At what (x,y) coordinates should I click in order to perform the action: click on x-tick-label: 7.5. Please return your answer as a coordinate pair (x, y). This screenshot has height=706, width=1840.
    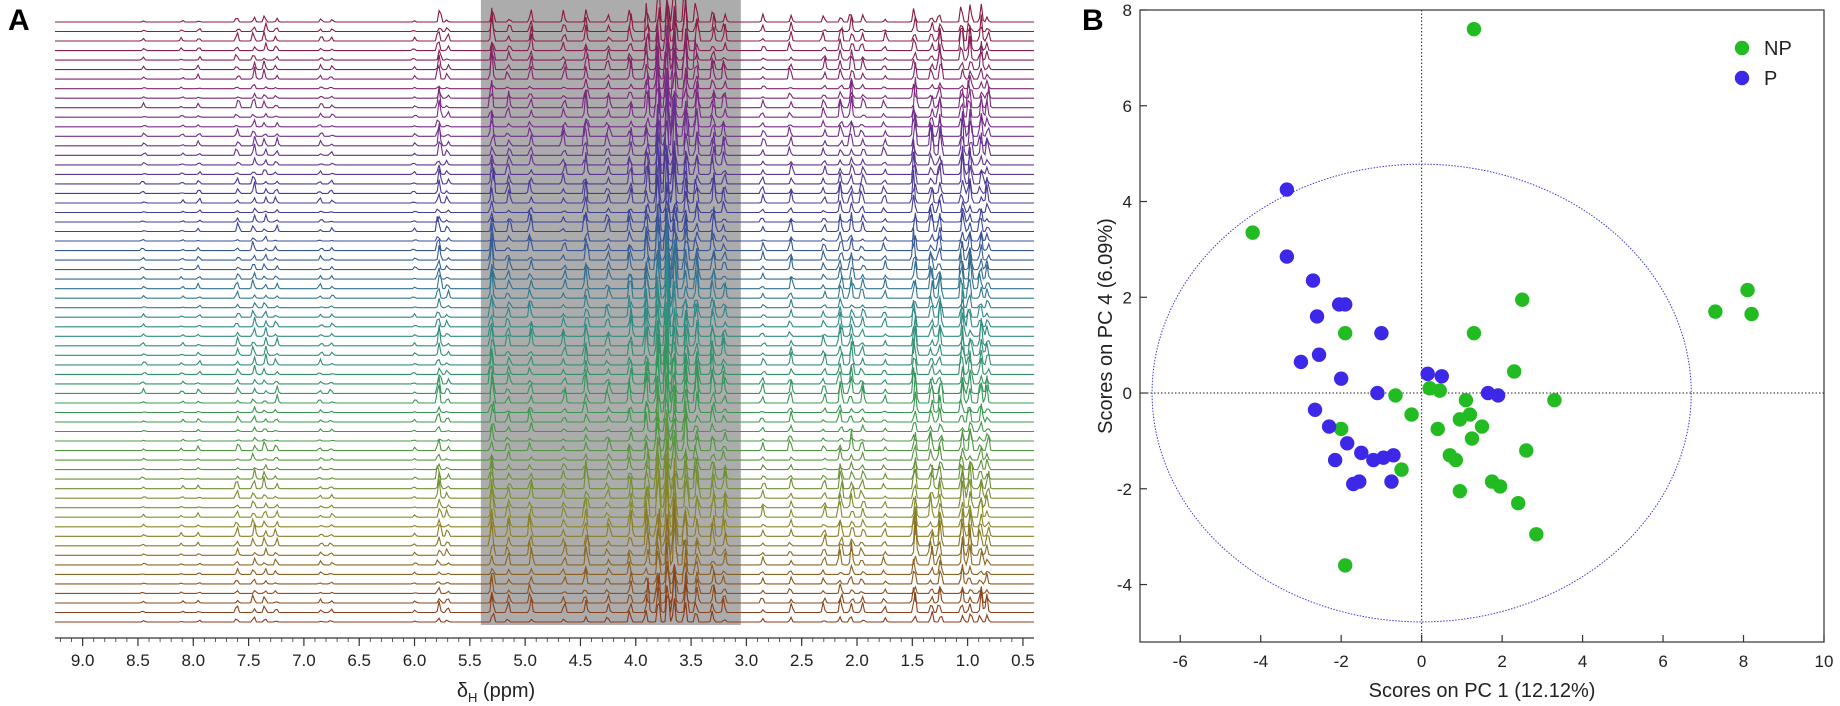
    Looking at the image, I should click on (249, 660).